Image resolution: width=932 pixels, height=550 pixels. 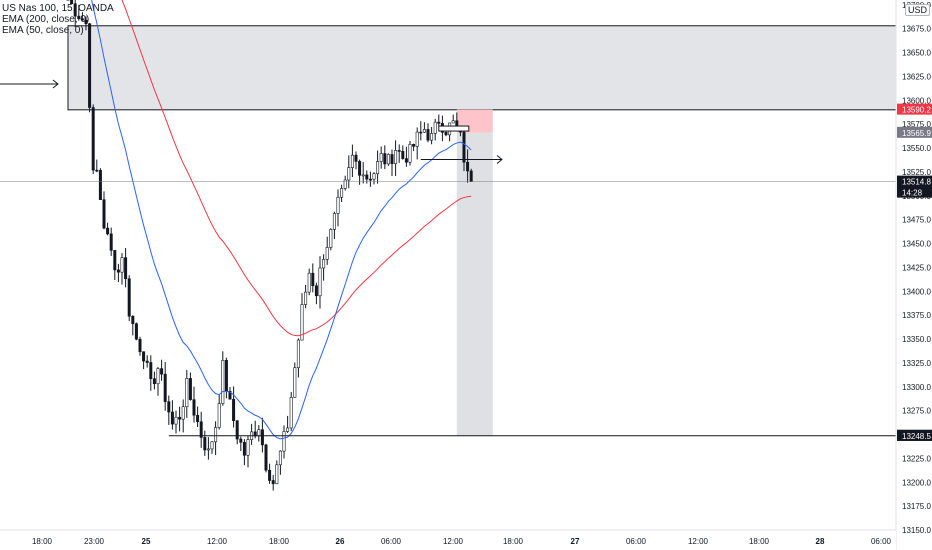 What do you see at coordinates (916, 267) in the screenshot?
I see `price-tick-label: 13425.0` at bounding box center [916, 267].